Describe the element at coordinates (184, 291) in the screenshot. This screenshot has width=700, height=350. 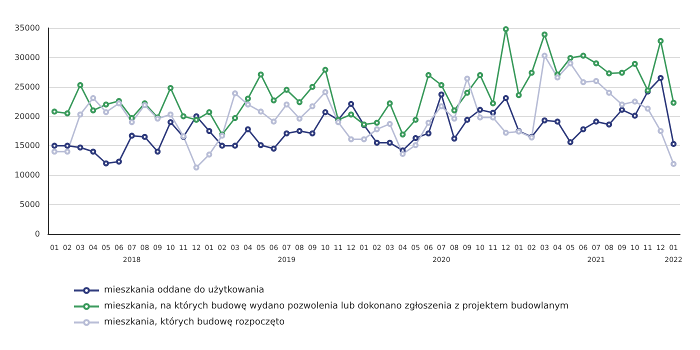
I see `legend-label: mieszkania oddane do użytkowania` at that location.